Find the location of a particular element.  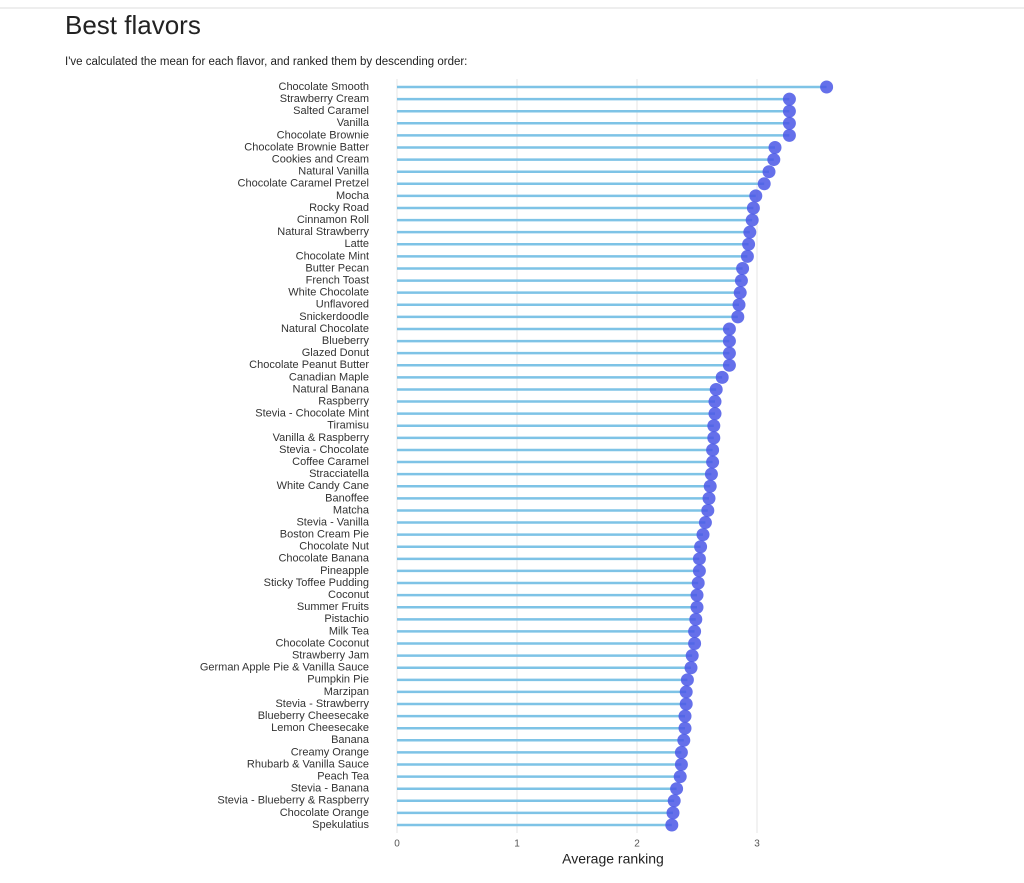

category-label: Cinnamon Roll is located at coordinates (333, 220).